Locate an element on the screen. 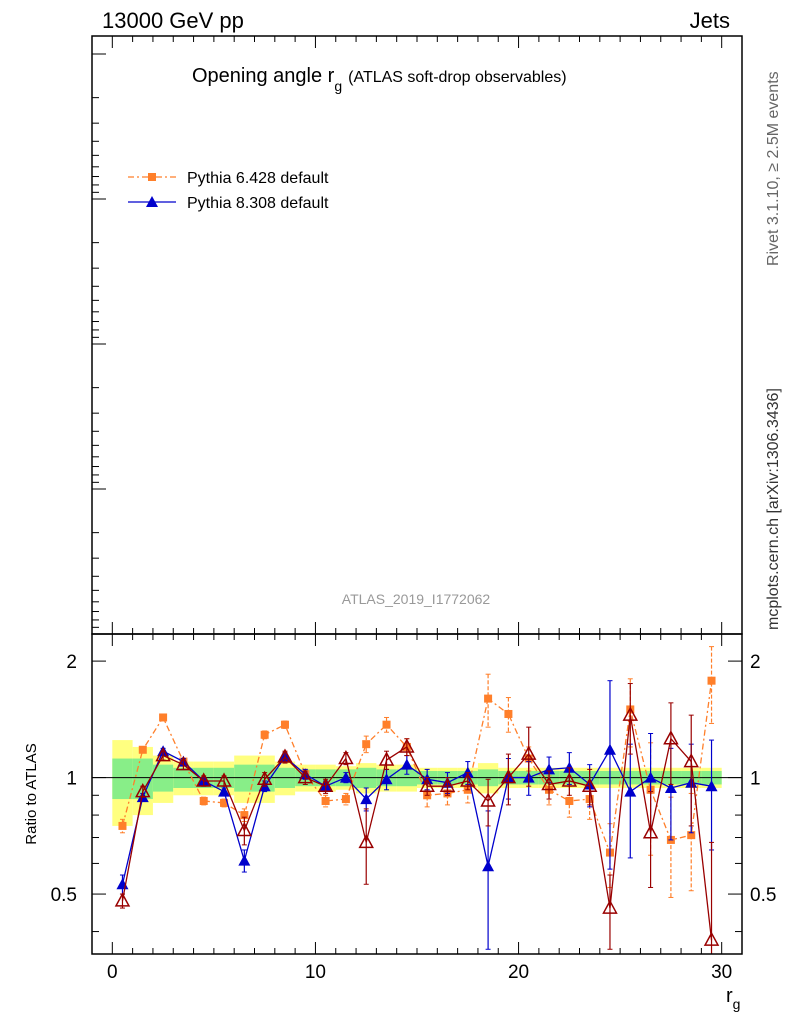  legend-entry-pythia6: Pythia 6.428 default is located at coordinates (228, 178).